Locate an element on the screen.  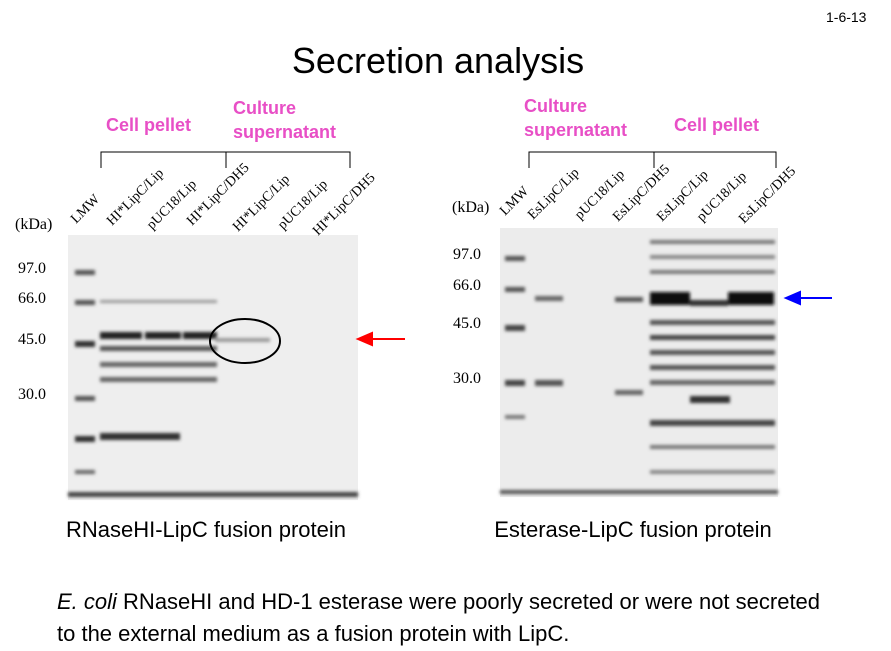
title: Secretion analysis is located at coordinates (438, 60).